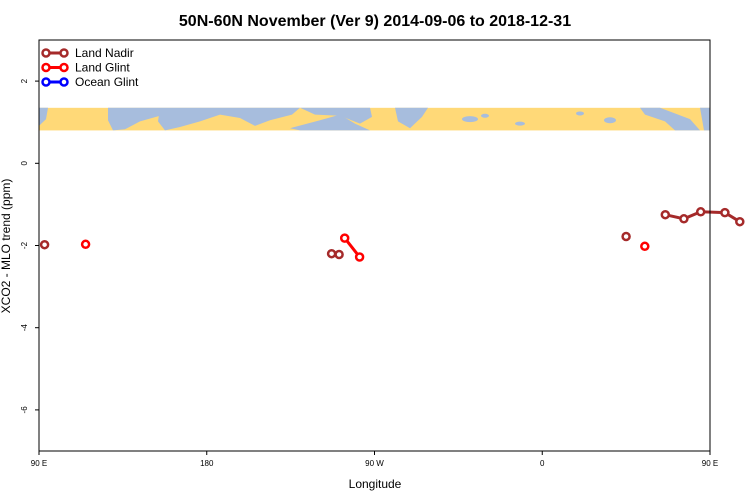 This screenshot has width=750, height=500. Describe the element at coordinates (104, 53) in the screenshot. I see `legend-label: Land Nadir` at that location.